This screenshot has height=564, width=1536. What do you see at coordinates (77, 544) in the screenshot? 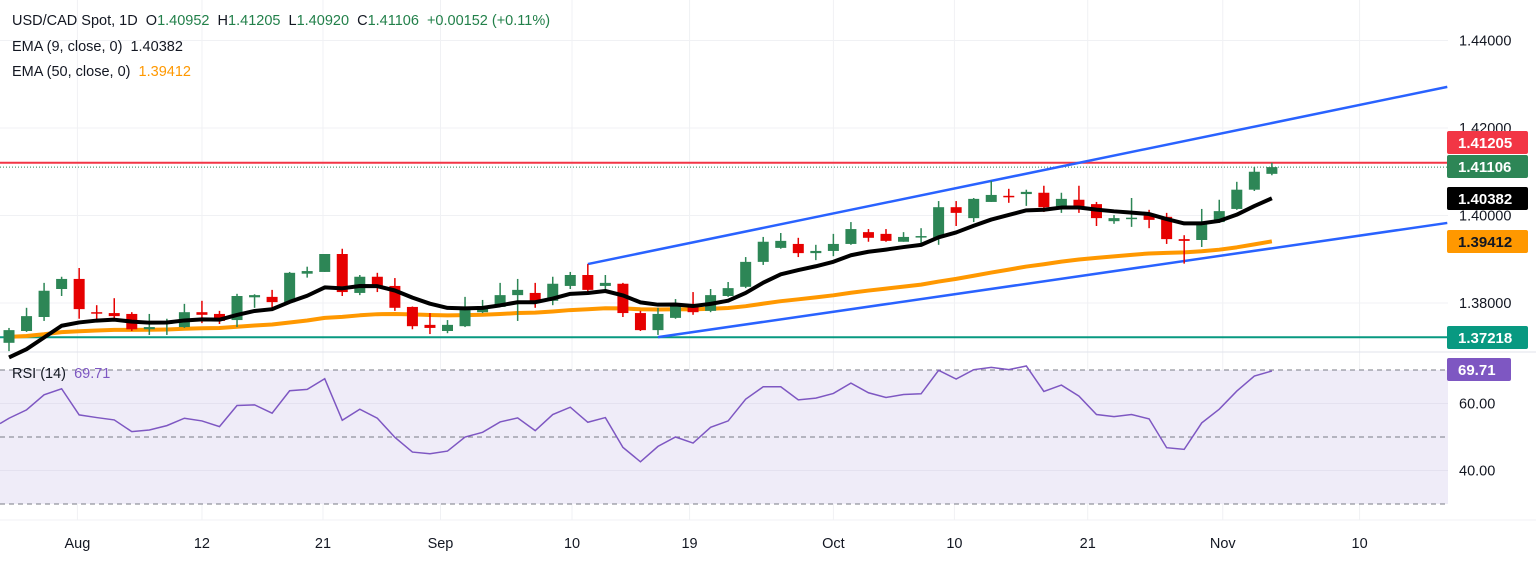
I see `date-tick-label: Aug` at bounding box center [77, 544].